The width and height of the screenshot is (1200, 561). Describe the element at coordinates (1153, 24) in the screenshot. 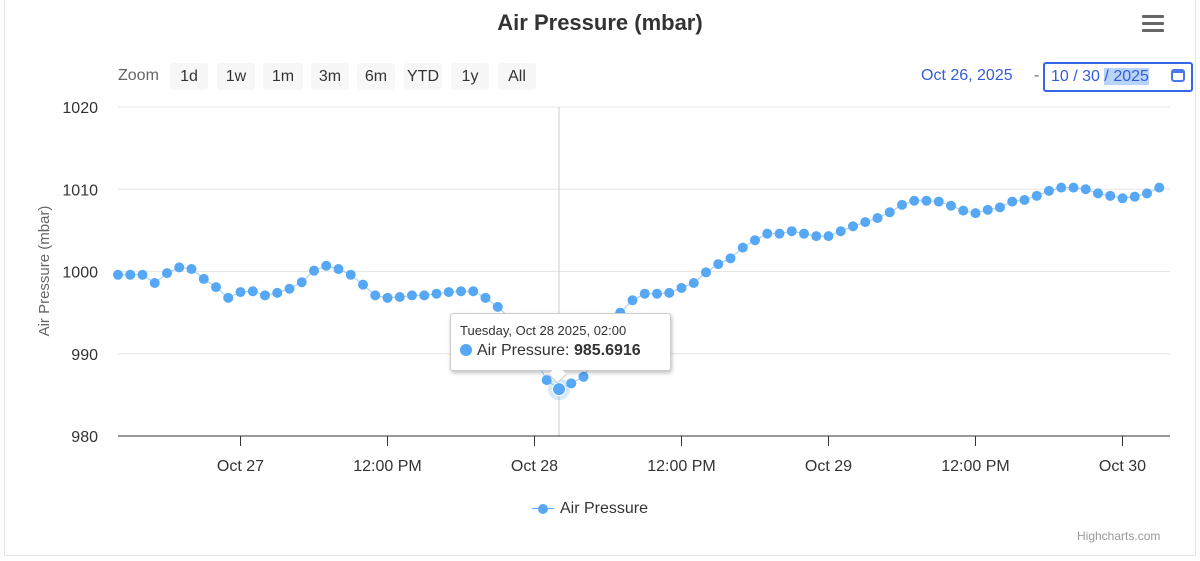

I see `hamburger-menu-icon` at that location.